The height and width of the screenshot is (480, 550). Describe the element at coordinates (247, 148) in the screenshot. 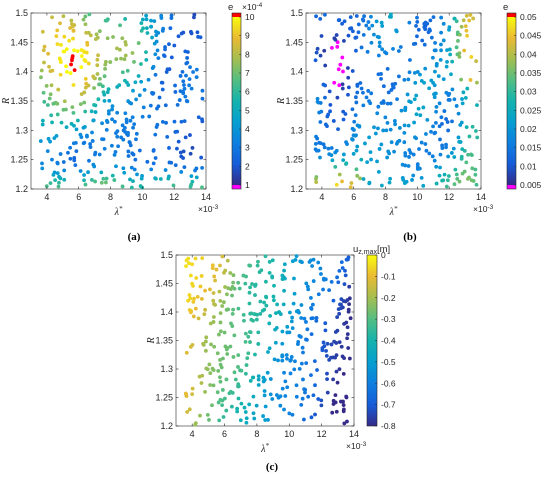

I see `colorbar-tick-label: 3` at that location.